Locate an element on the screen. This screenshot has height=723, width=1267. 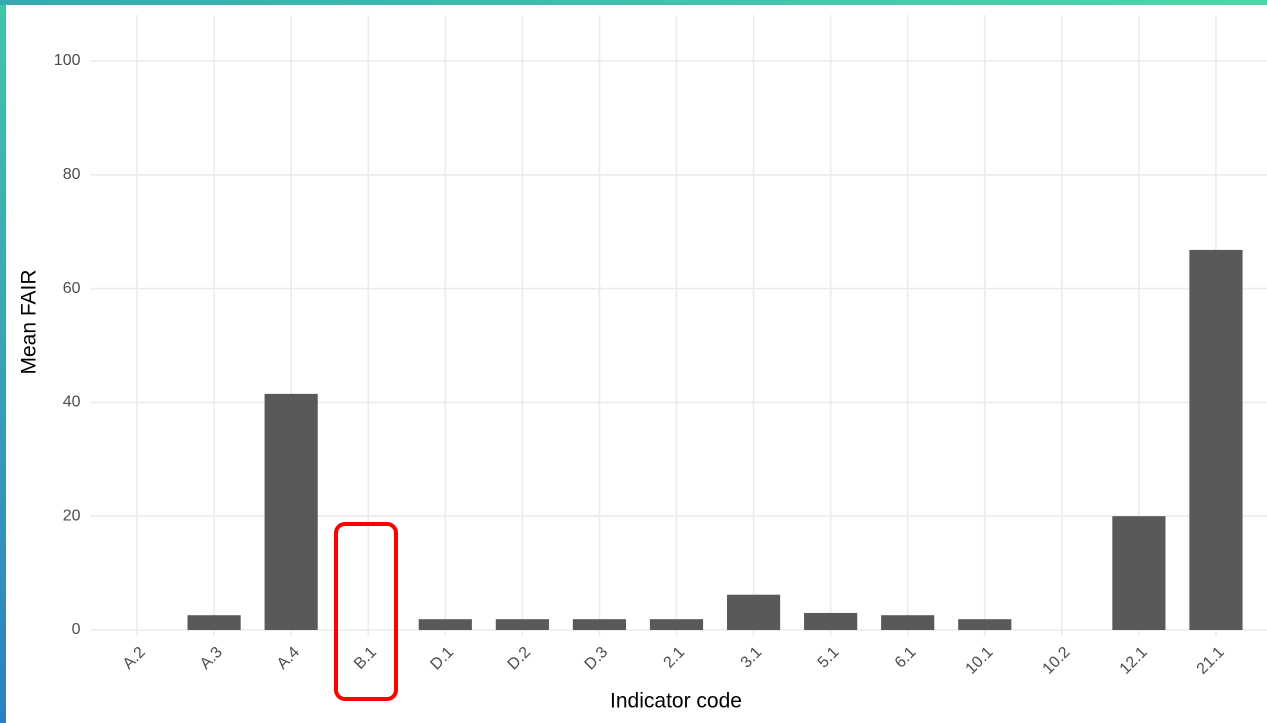
x-tick-label: D.3 is located at coordinates (597, 659).